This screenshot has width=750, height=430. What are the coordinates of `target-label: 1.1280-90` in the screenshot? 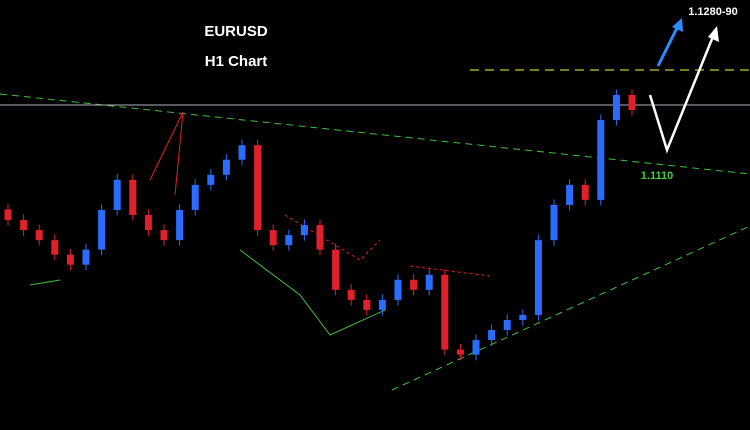 It's located at (713, 12).